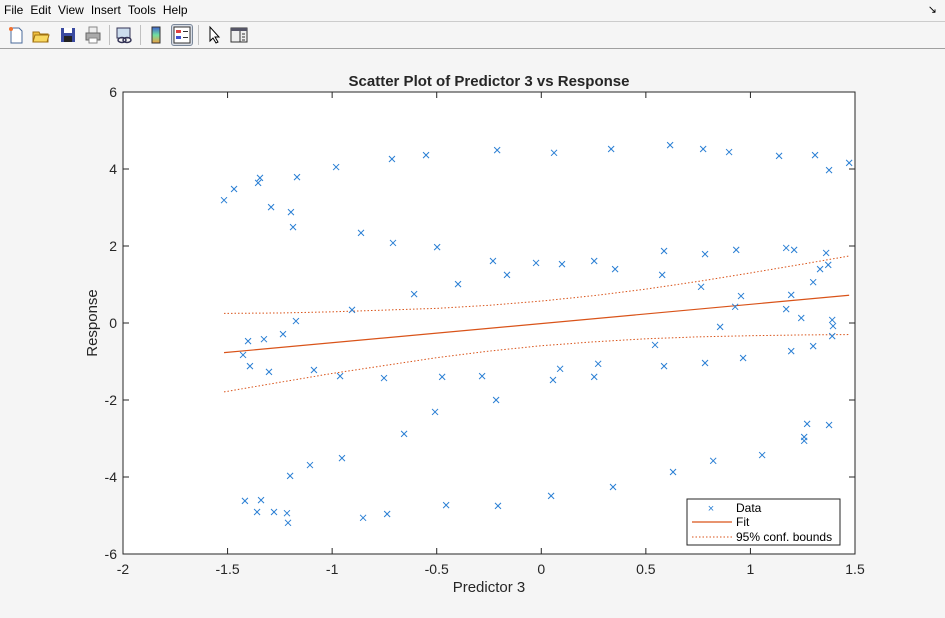  Describe the element at coordinates (536, 324) in the screenshot. I see `fit-line` at that location.